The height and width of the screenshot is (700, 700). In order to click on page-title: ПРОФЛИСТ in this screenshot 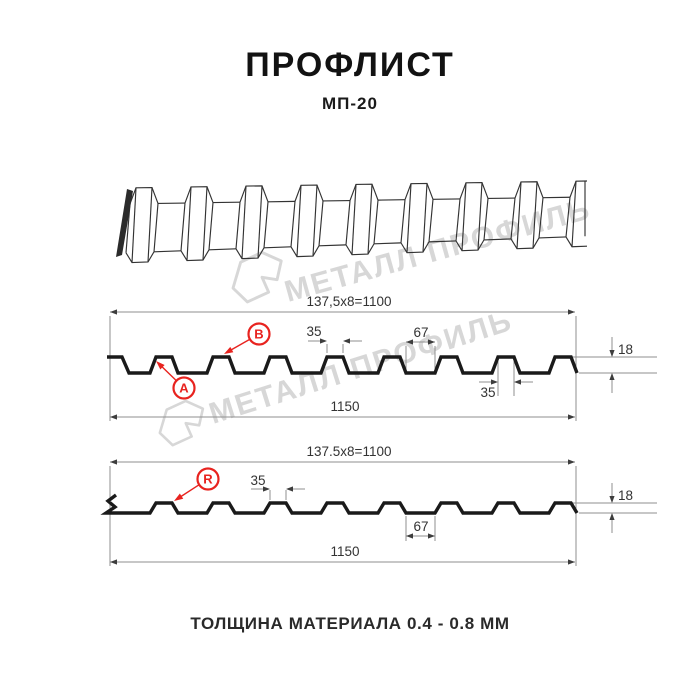, I will do `click(350, 65)`.